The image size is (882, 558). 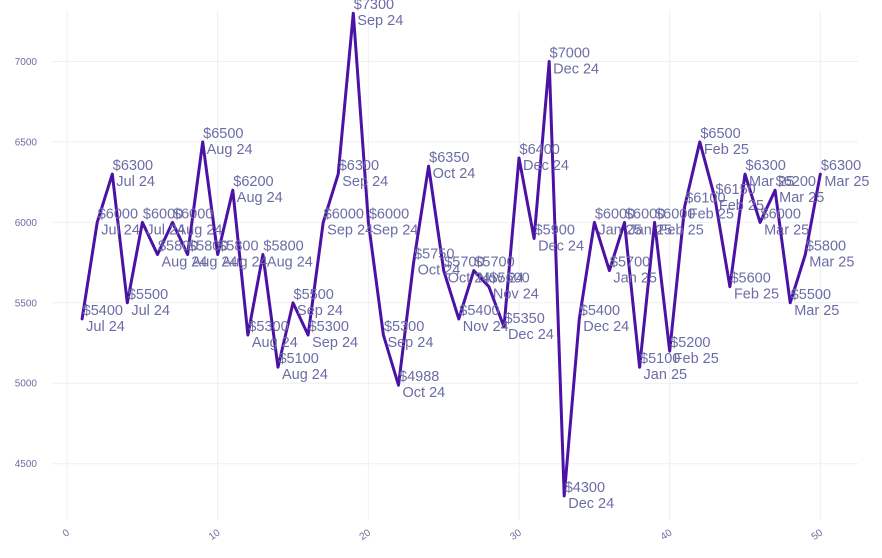 I want to click on y-tick-label: 5500, so click(x=26, y=303).